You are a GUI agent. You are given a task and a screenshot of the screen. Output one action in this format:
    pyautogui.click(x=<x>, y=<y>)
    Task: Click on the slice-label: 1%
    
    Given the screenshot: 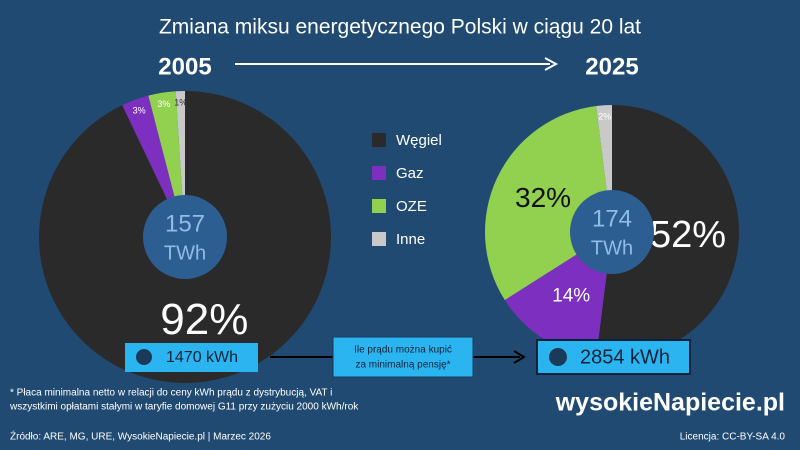 What is the action you would take?
    pyautogui.click(x=180, y=102)
    